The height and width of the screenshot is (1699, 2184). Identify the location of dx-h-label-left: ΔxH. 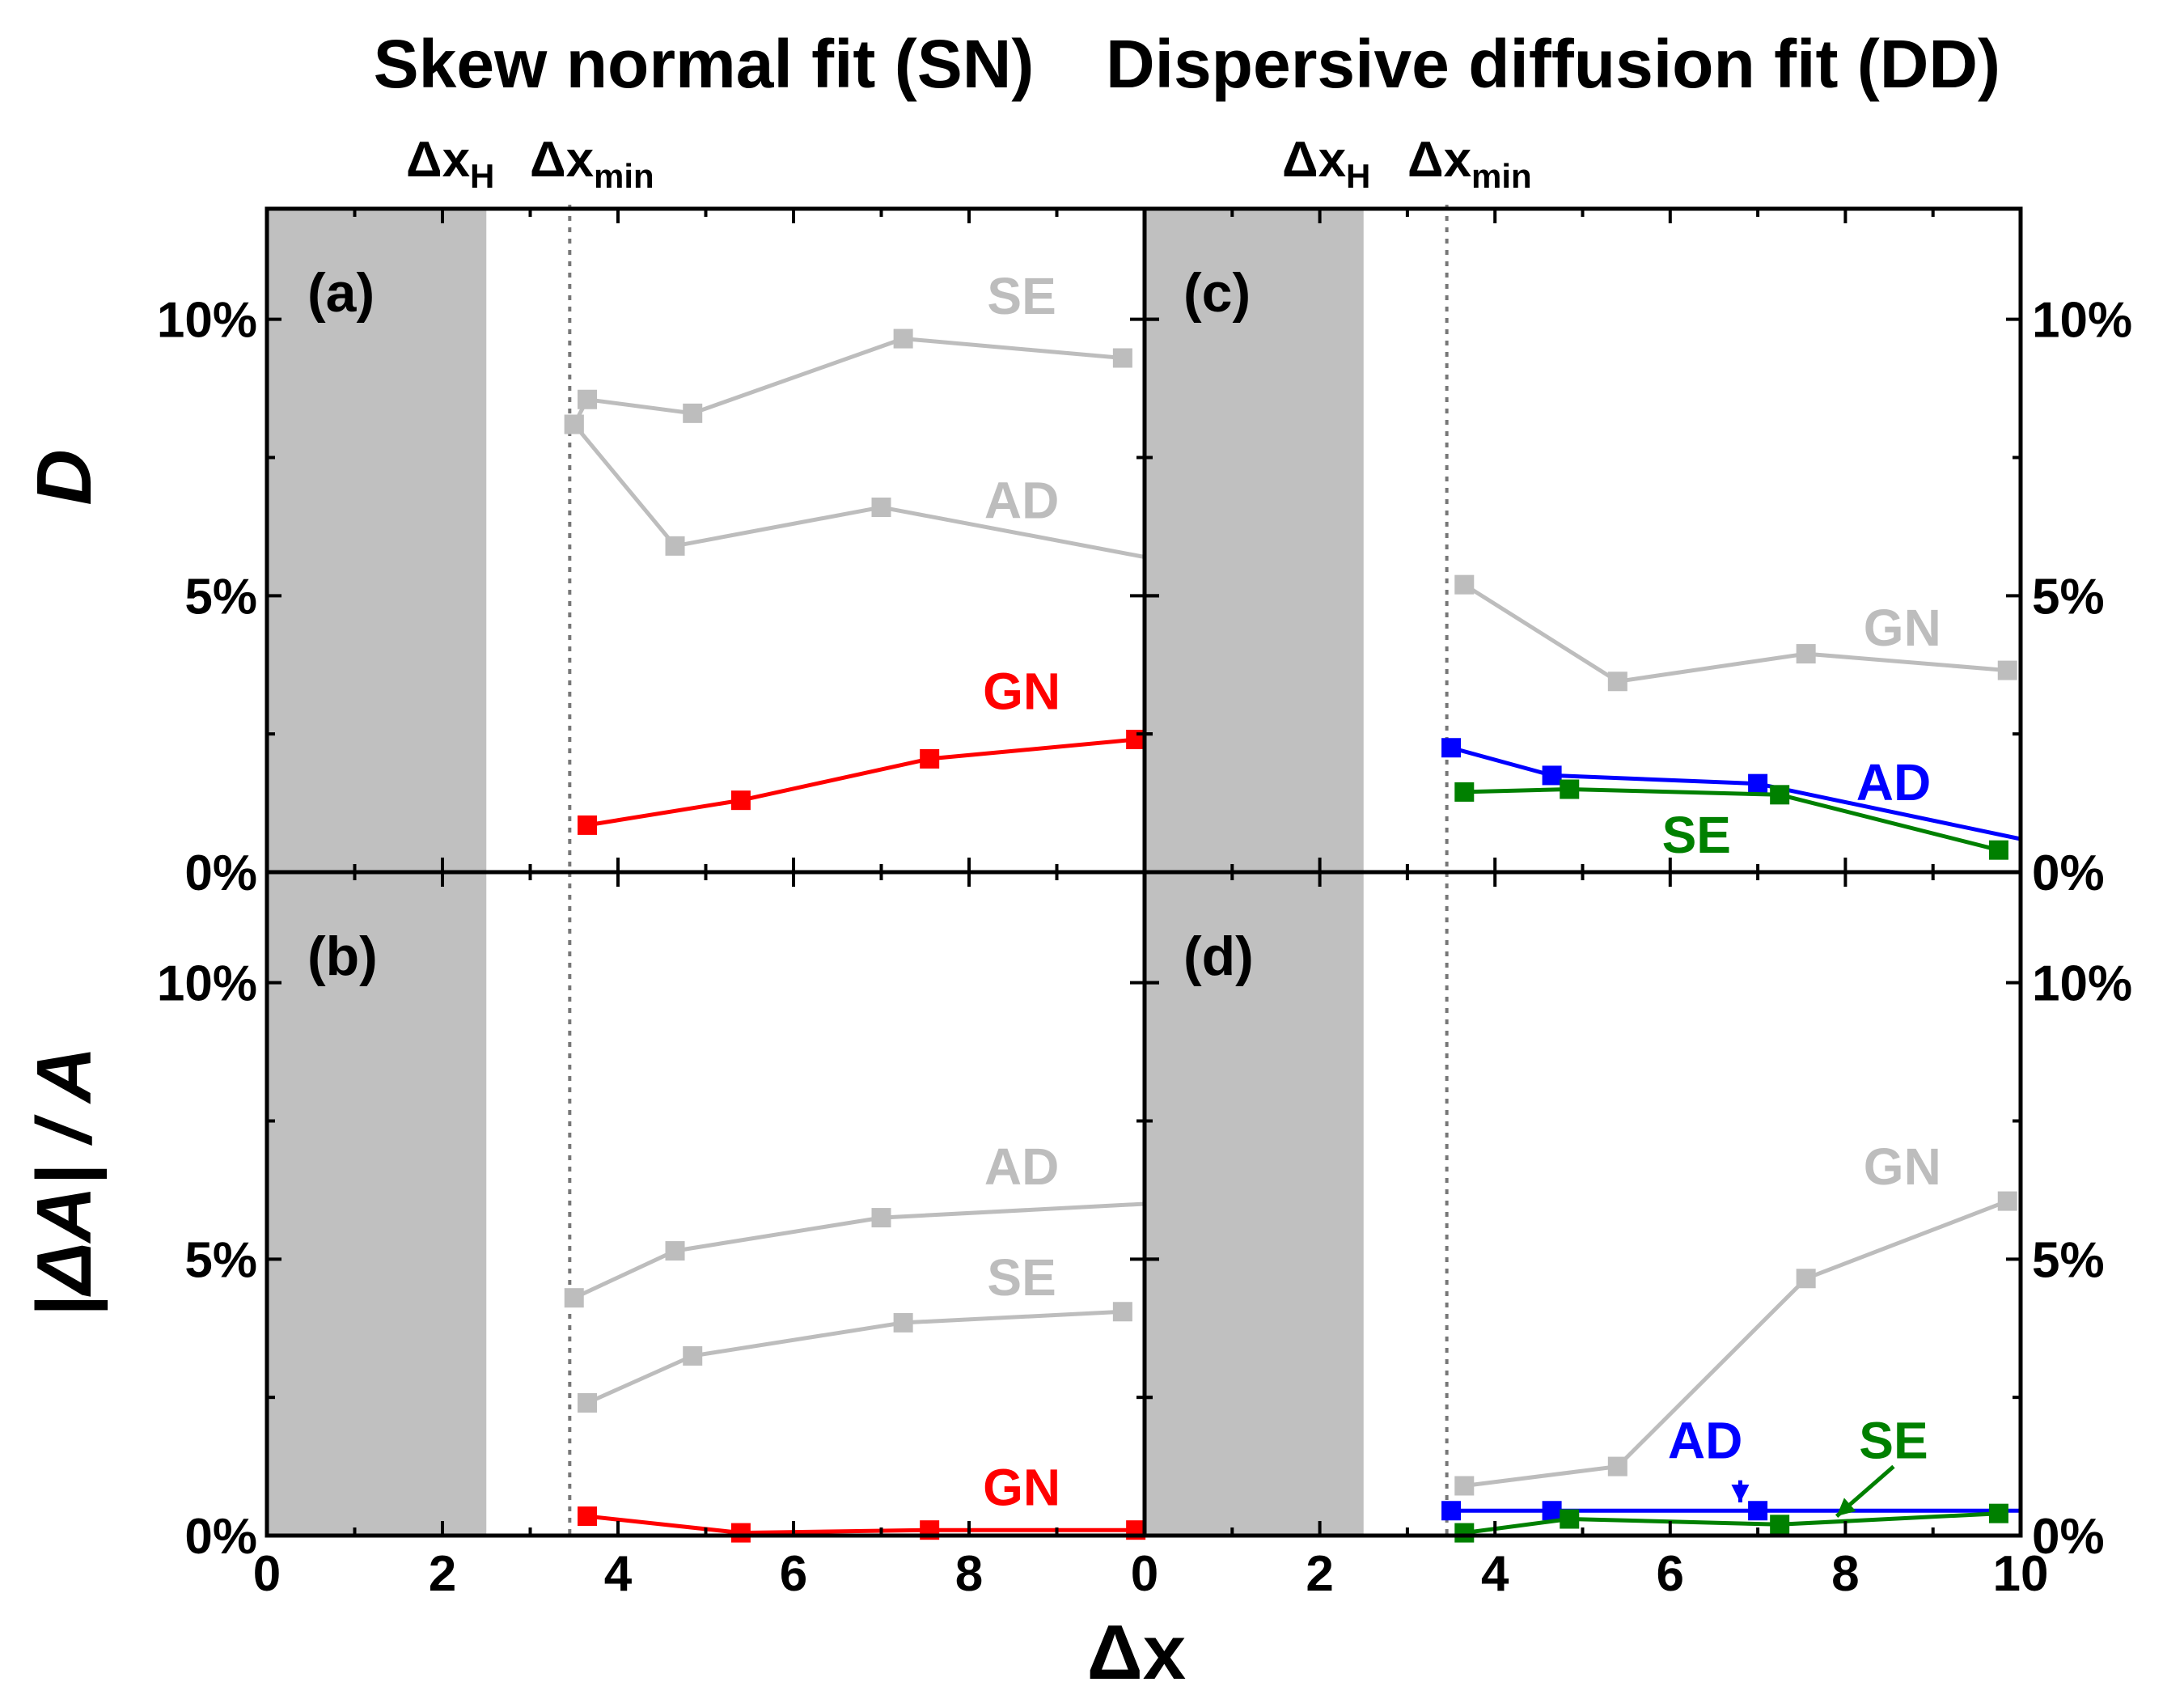
(450, 163).